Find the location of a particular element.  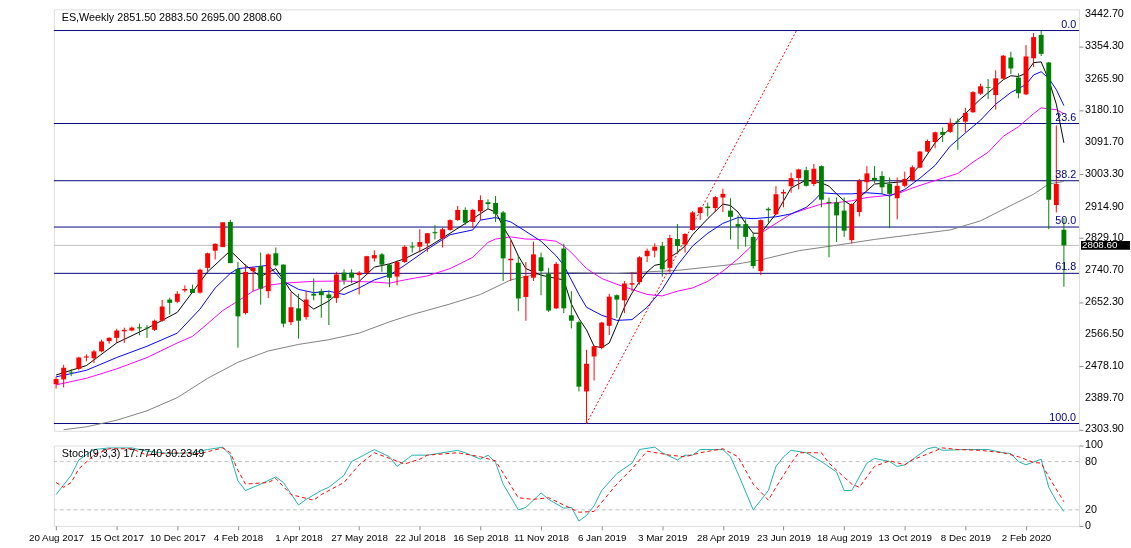

y-tick-label: 3180.10 is located at coordinates (1104, 108).